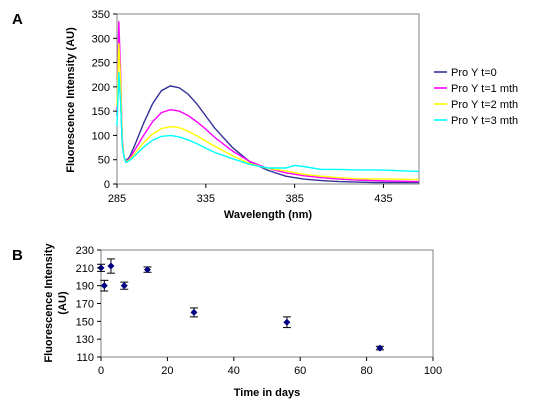 This screenshot has height=412, width=550. What do you see at coordinates (240, 305) in the screenshot?
I see `panel-b-points` at bounding box center [240, 305].